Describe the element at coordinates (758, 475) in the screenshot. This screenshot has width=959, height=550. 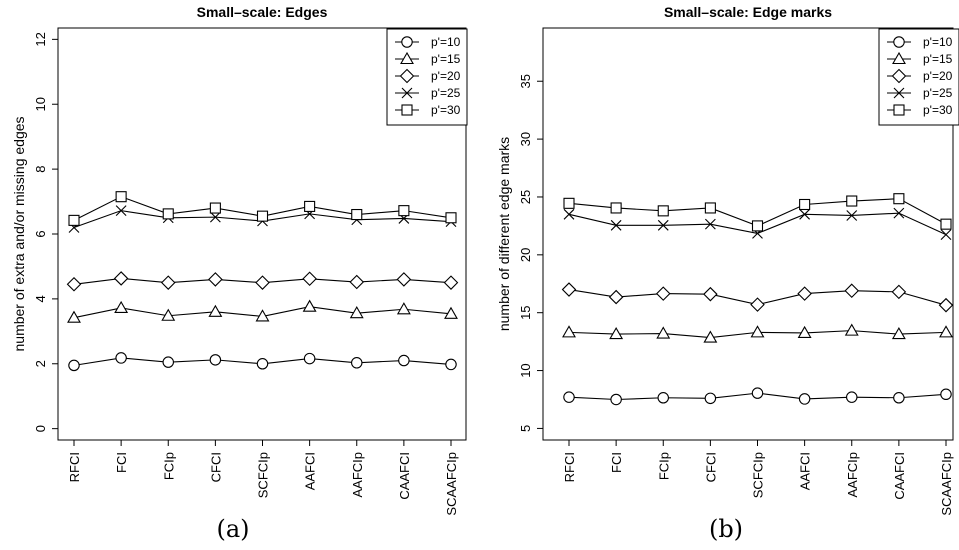
I see `x-tick-label: SCFCIp` at that location.